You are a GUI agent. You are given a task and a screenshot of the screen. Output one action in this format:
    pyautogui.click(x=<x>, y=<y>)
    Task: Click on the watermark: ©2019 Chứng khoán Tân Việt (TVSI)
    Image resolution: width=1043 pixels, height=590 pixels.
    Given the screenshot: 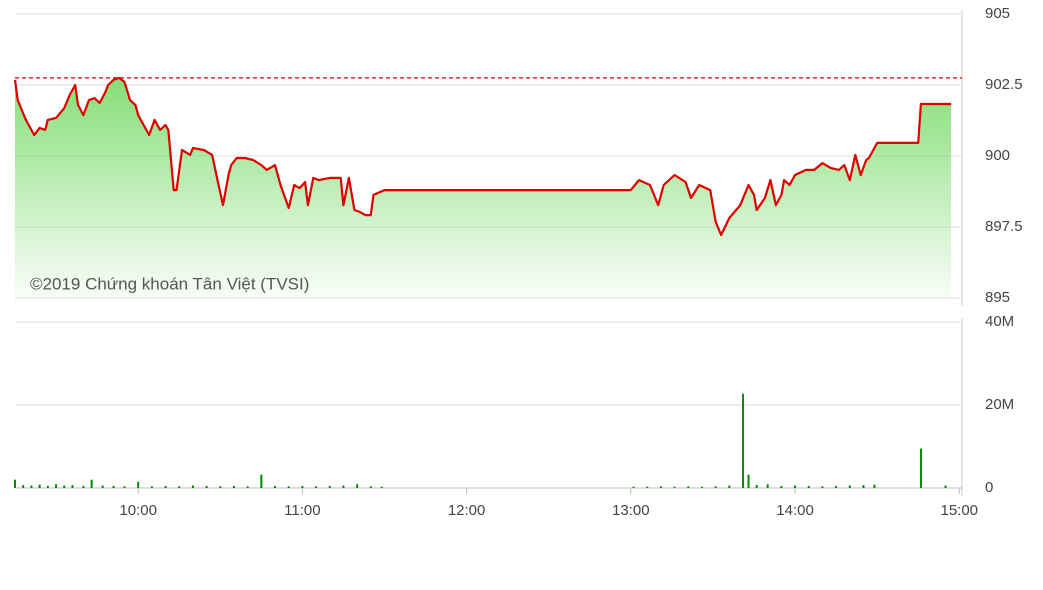 What is the action you would take?
    pyautogui.click(x=169, y=283)
    